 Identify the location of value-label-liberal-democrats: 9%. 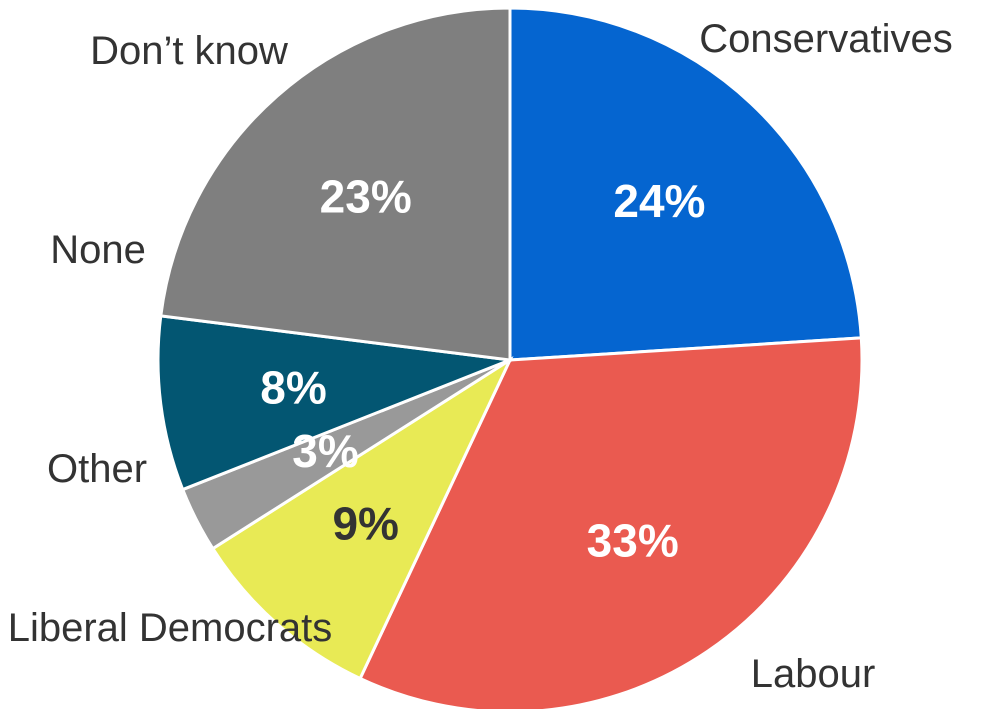
(365, 524).